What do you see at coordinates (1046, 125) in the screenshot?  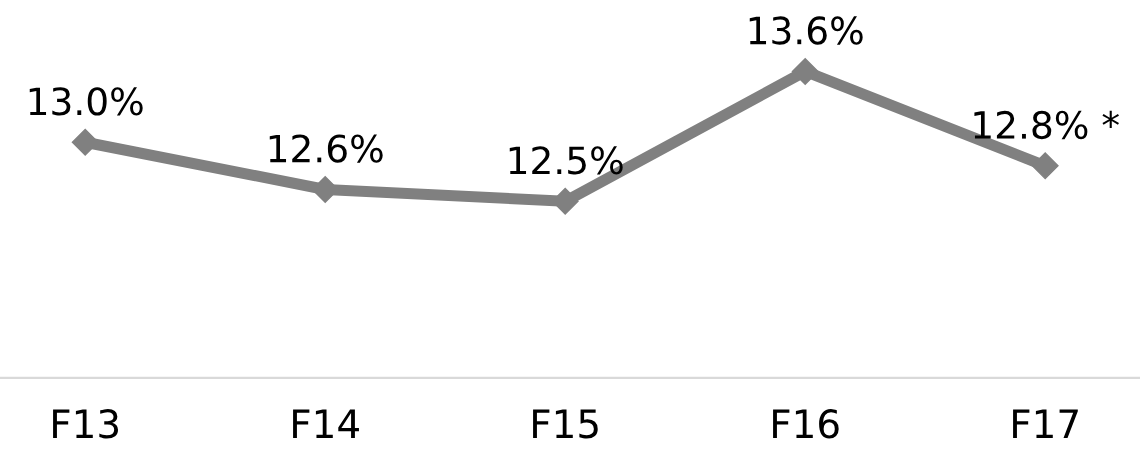 I see `data-label: 12.8% *` at bounding box center [1046, 125].